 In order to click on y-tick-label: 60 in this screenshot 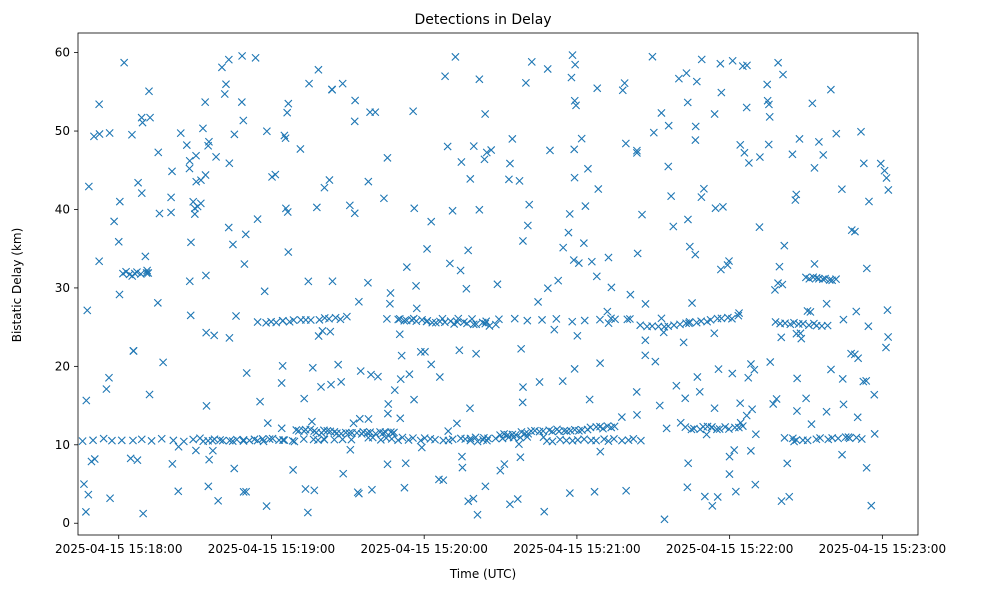, I will do `click(62, 53)`.